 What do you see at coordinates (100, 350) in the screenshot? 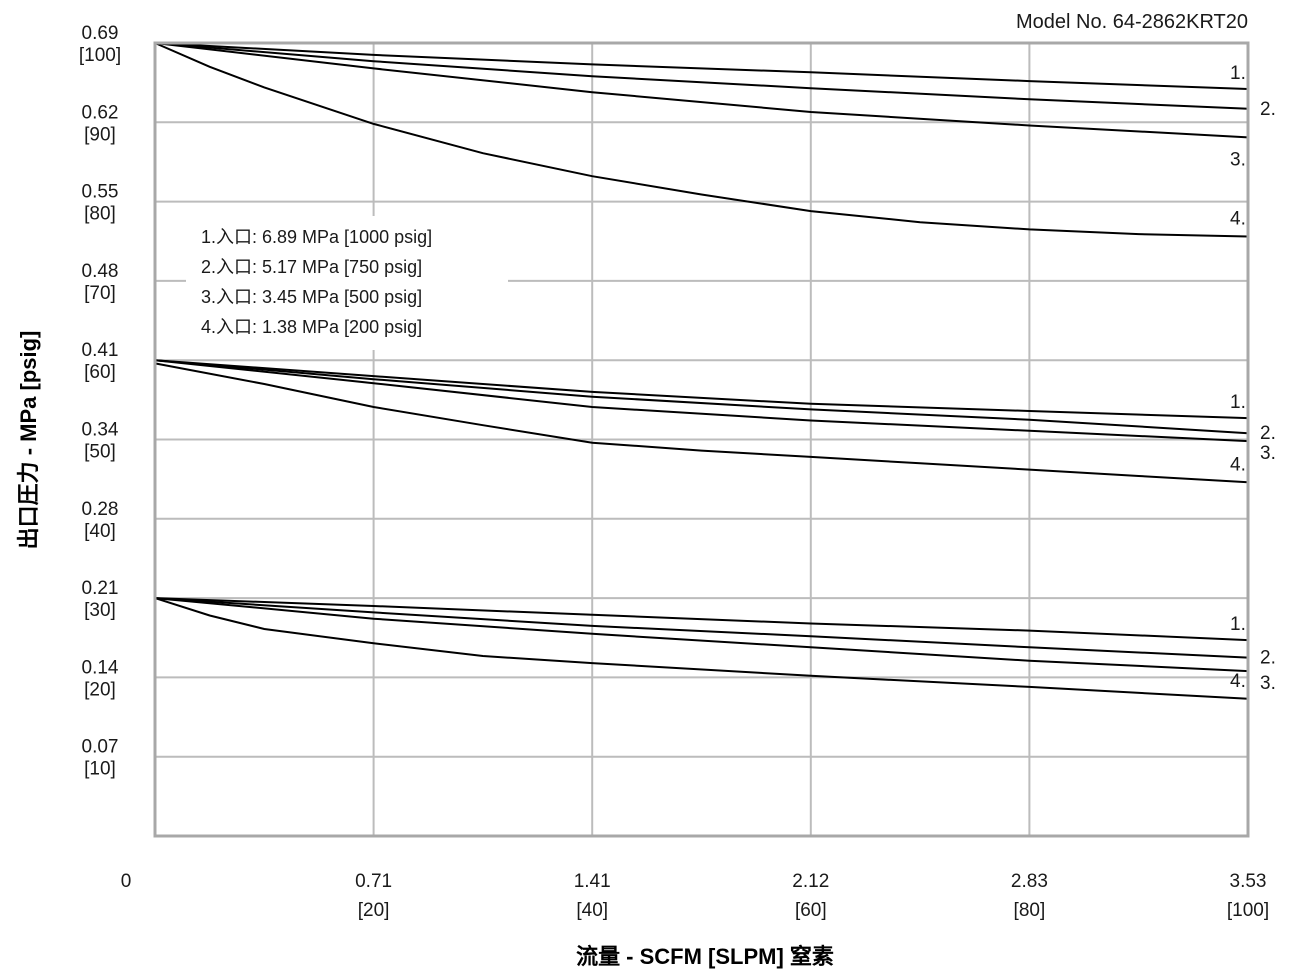
I see `y-tick-label-mpa: 0.41` at bounding box center [100, 350].